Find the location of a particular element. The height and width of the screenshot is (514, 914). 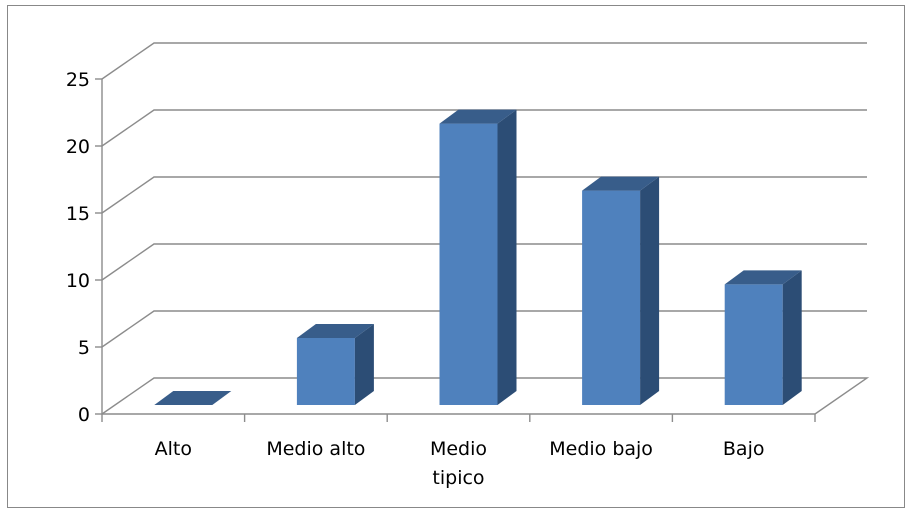

x-category-label-line: Medio alto is located at coordinates (315, 449).